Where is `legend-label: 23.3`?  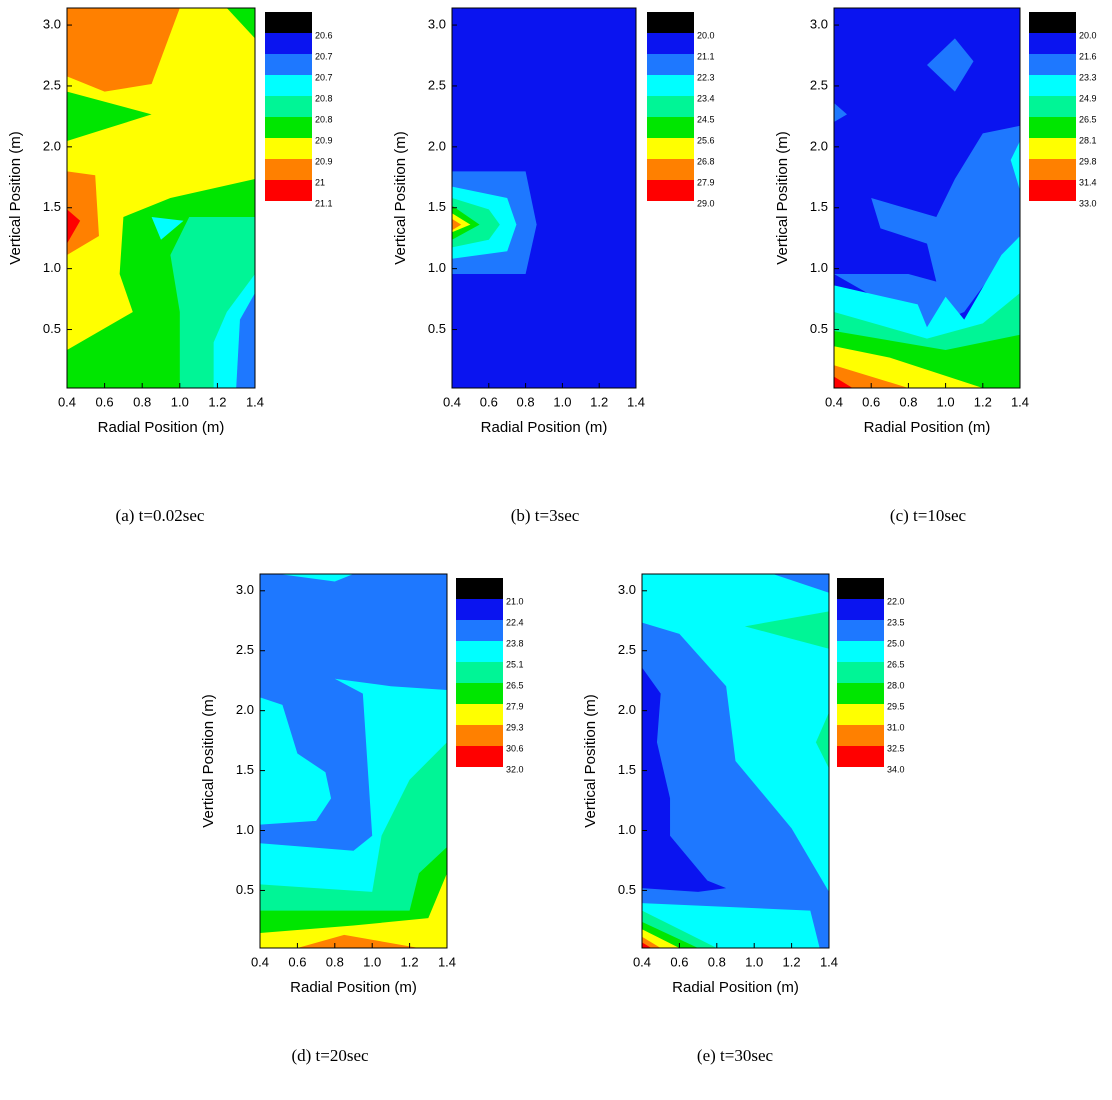
legend-label: 23.3 is located at coordinates (1088, 77).